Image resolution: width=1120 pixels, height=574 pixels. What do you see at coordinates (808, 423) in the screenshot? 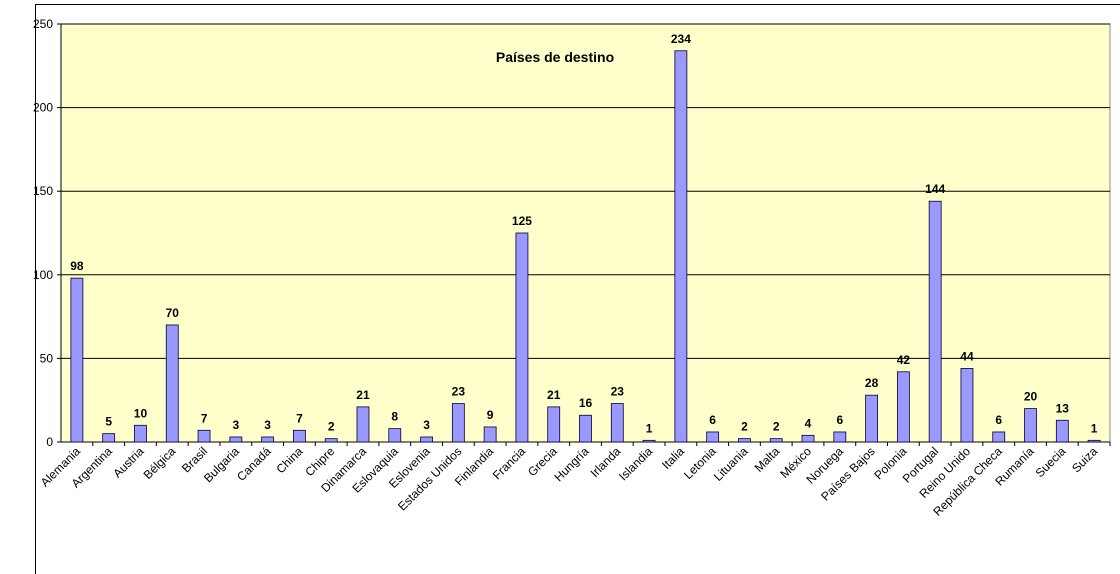
I see `value-label: 4` at bounding box center [808, 423].